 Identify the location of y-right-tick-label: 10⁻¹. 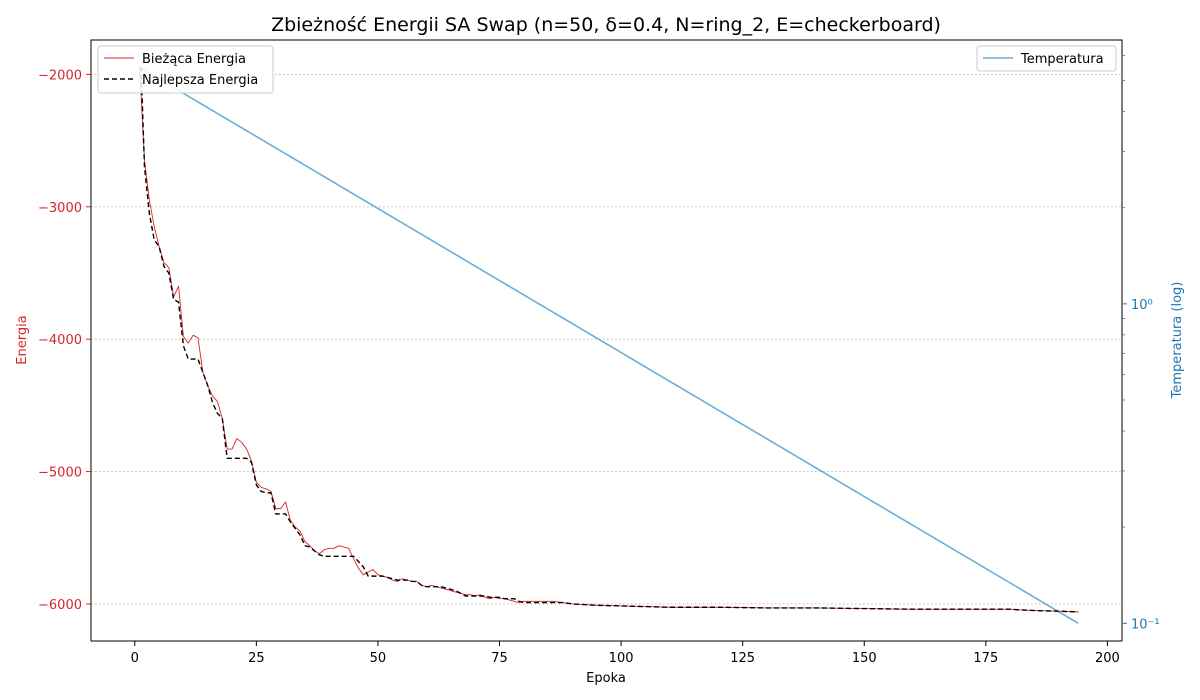
(1145, 624).